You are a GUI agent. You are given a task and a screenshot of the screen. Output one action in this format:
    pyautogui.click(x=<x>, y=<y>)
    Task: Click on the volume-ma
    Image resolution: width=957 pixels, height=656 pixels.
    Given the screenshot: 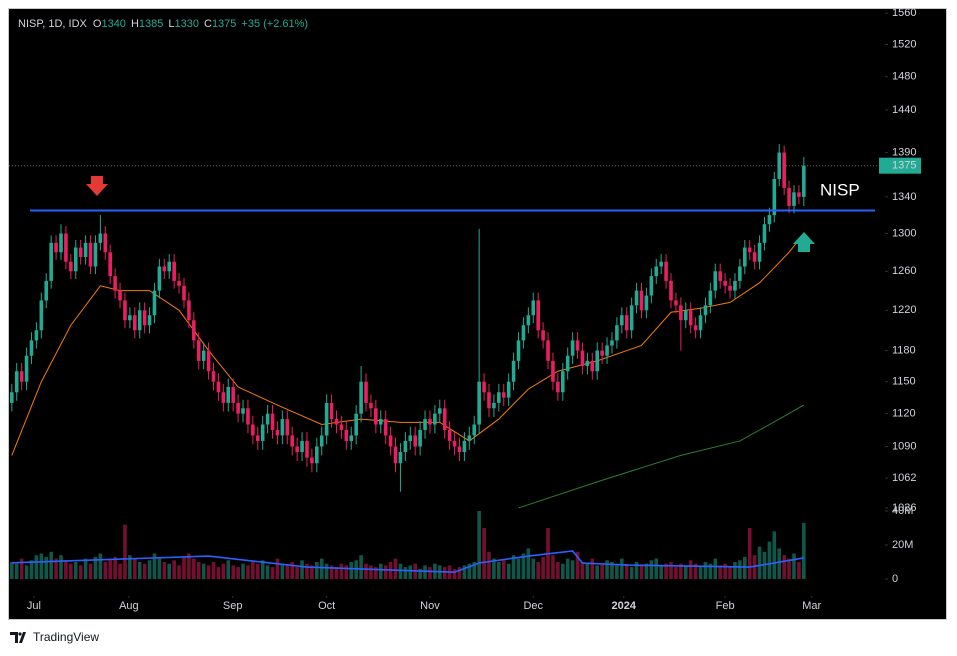 What is the action you would take?
    pyautogui.click(x=407, y=562)
    